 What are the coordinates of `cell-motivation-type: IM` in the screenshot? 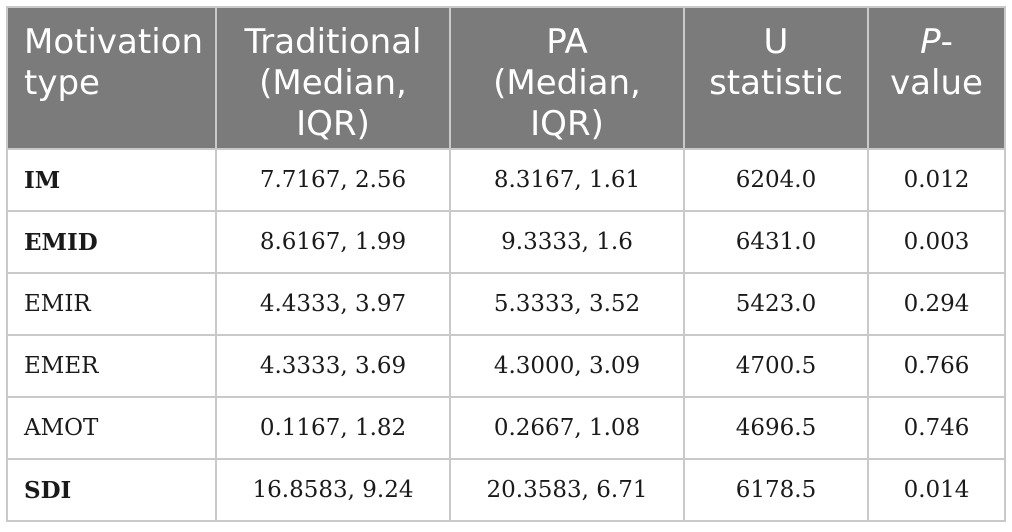 It's located at (111, 180).